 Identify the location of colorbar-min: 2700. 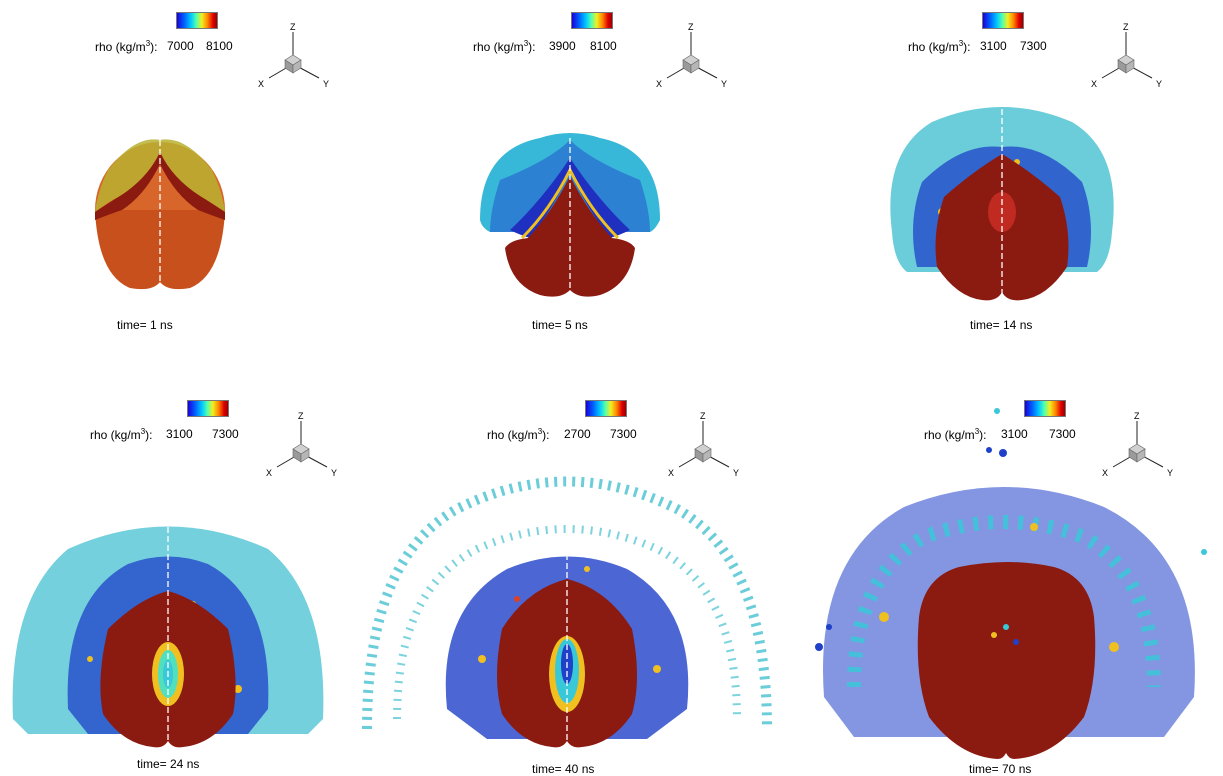
(577, 434).